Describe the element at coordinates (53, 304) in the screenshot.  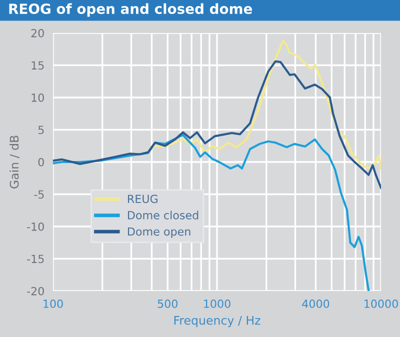
I see `x-tick-label: 100` at that location.